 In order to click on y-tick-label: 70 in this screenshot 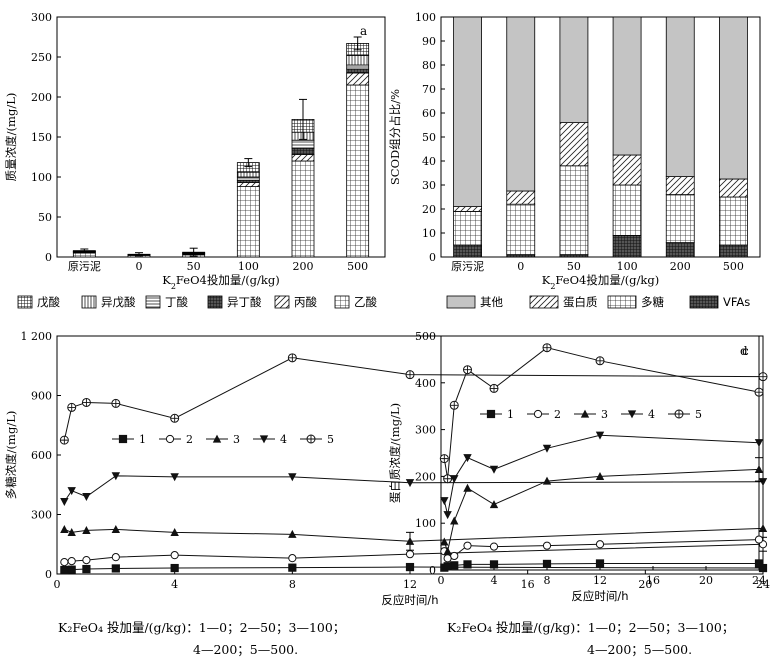, I will do `click(429, 89)`.